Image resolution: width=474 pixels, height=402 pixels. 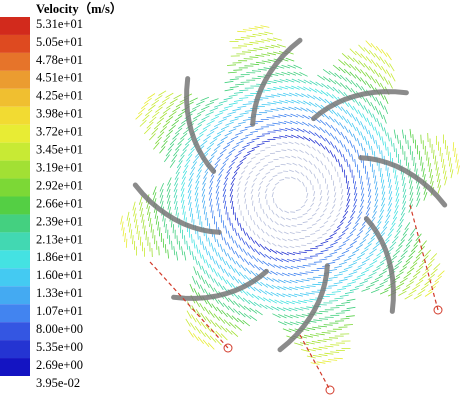 I want to click on colorbar-label: 2.13e+01, so click(x=59, y=239).